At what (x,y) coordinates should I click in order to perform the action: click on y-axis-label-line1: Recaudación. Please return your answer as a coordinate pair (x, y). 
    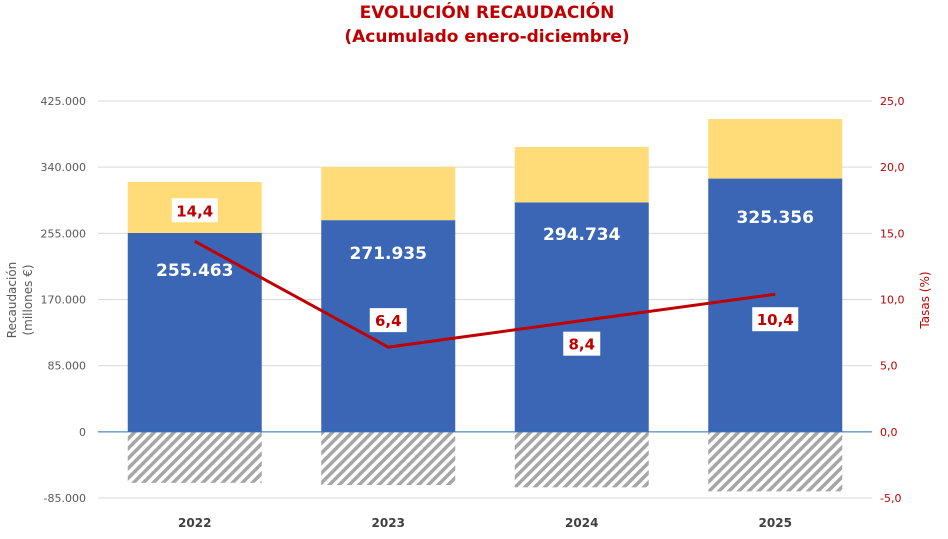
    Looking at the image, I should click on (12, 300).